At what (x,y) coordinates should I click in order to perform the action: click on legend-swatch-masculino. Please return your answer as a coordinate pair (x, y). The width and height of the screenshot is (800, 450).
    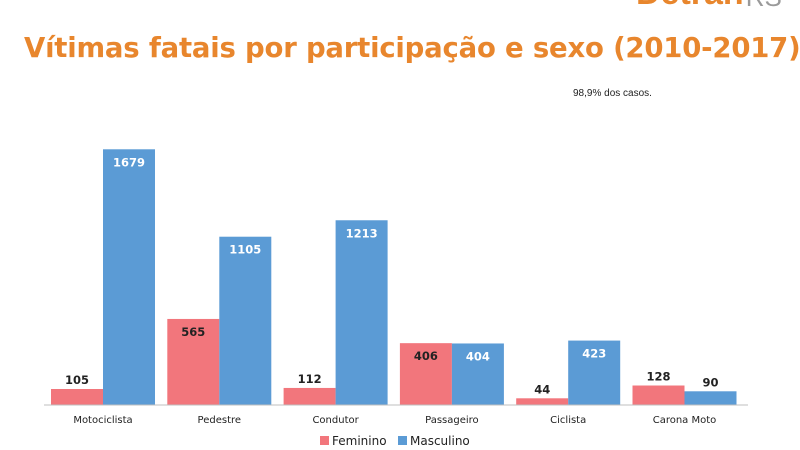
    Looking at the image, I should click on (402, 440).